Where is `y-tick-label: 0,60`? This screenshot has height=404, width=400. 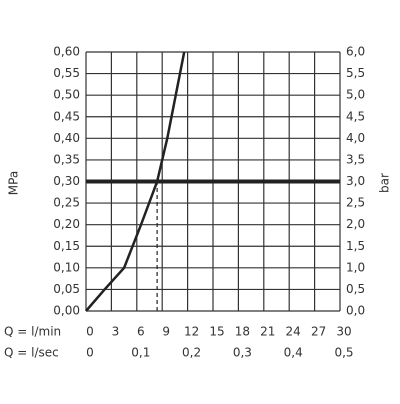
y-tick-label: 0,60 is located at coordinates (66, 52).